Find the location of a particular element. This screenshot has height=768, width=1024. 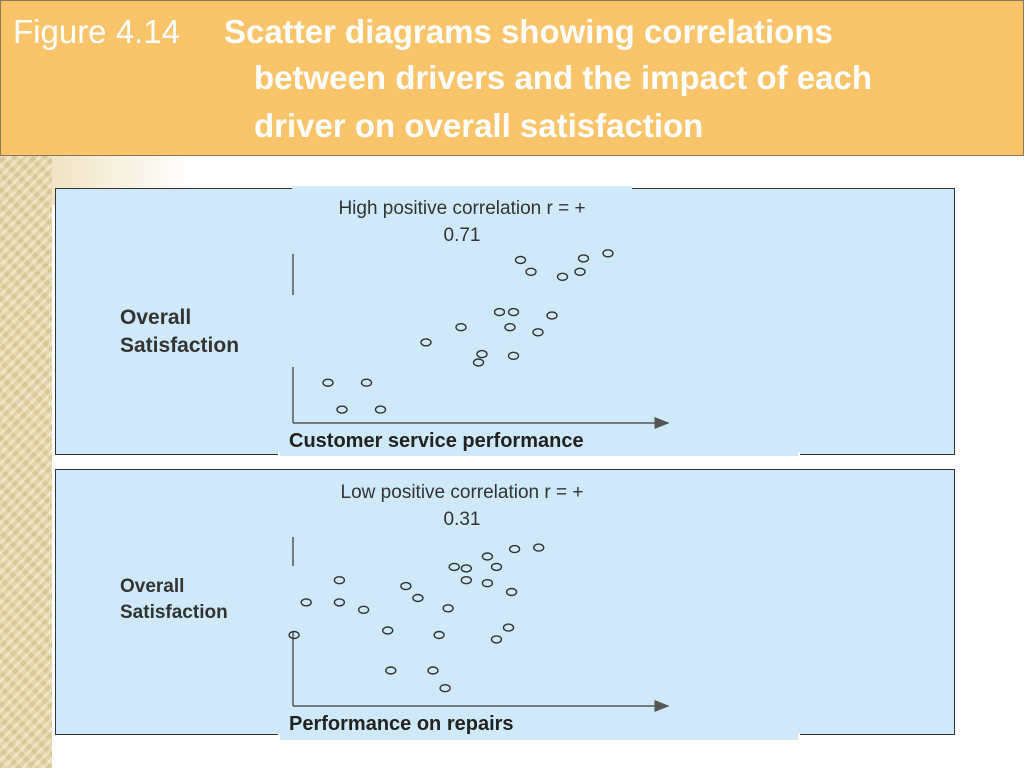

ylabel-bottom: Overall Satisfaction is located at coordinates (174, 599).